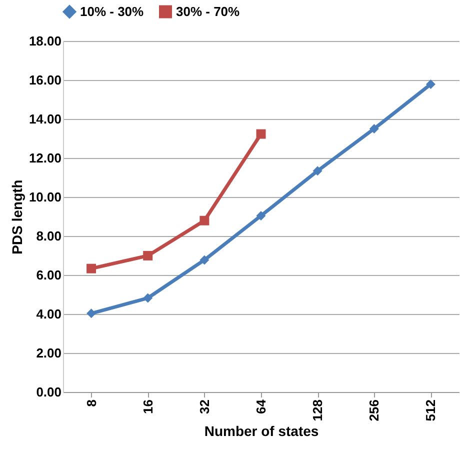  What do you see at coordinates (16, 217) in the screenshot?
I see `y-axis-title: PDS length` at bounding box center [16, 217].